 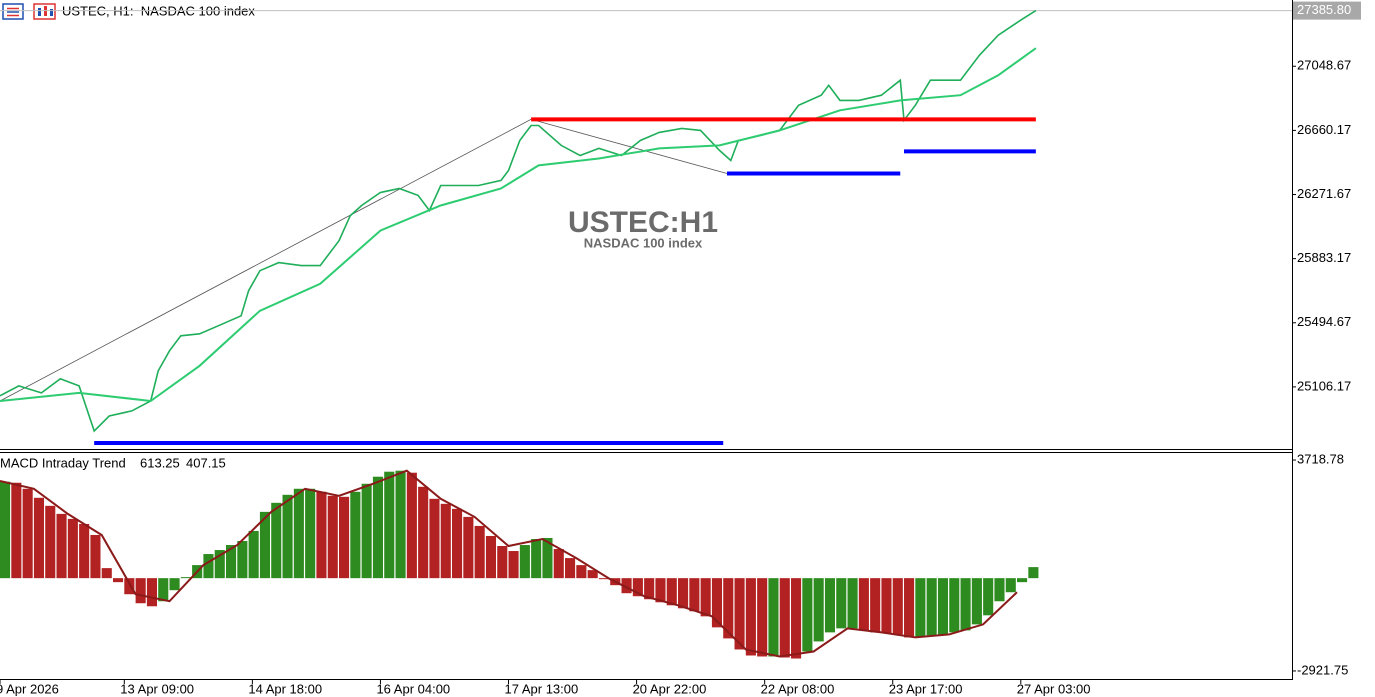 What do you see at coordinates (206, 462) in the screenshot?
I see `indicator-readout: 407.15` at bounding box center [206, 462].